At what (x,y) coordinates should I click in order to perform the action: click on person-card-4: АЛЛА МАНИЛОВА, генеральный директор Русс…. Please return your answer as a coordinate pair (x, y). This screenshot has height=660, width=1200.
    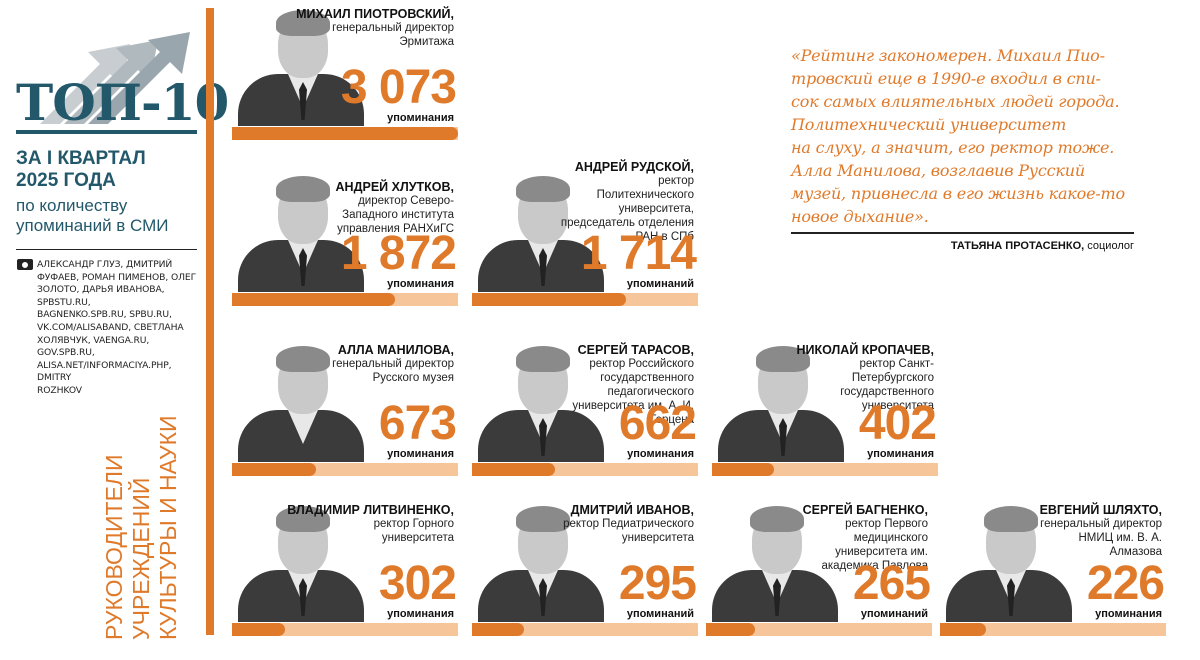
    Looking at the image, I should click on (345, 407).